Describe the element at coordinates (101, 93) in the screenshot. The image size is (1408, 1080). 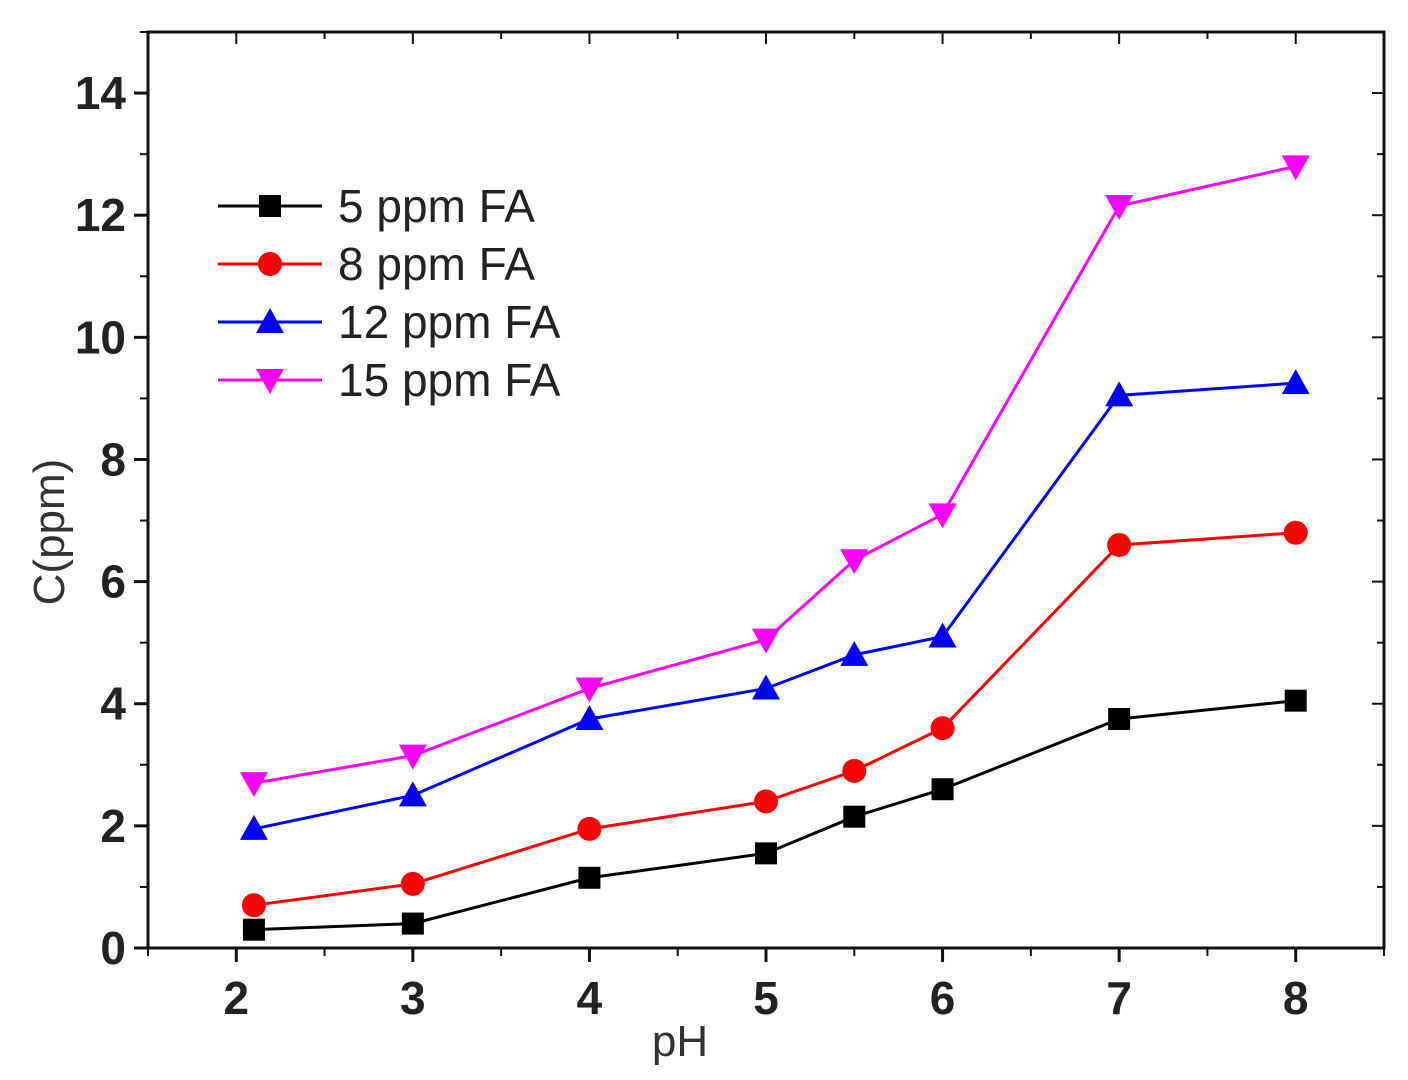
I see `y-tick-label-14: 14` at that location.